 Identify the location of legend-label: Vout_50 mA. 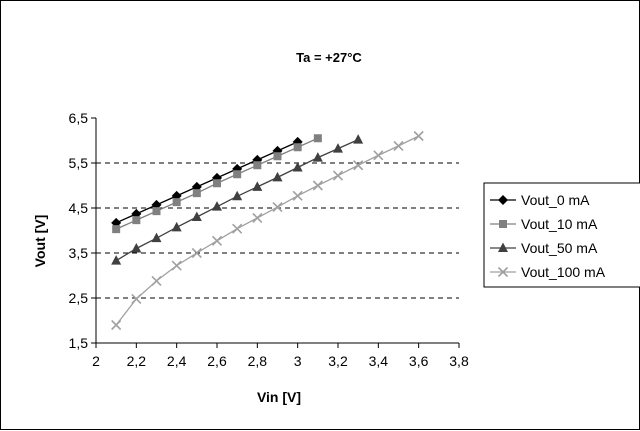
(559, 248).